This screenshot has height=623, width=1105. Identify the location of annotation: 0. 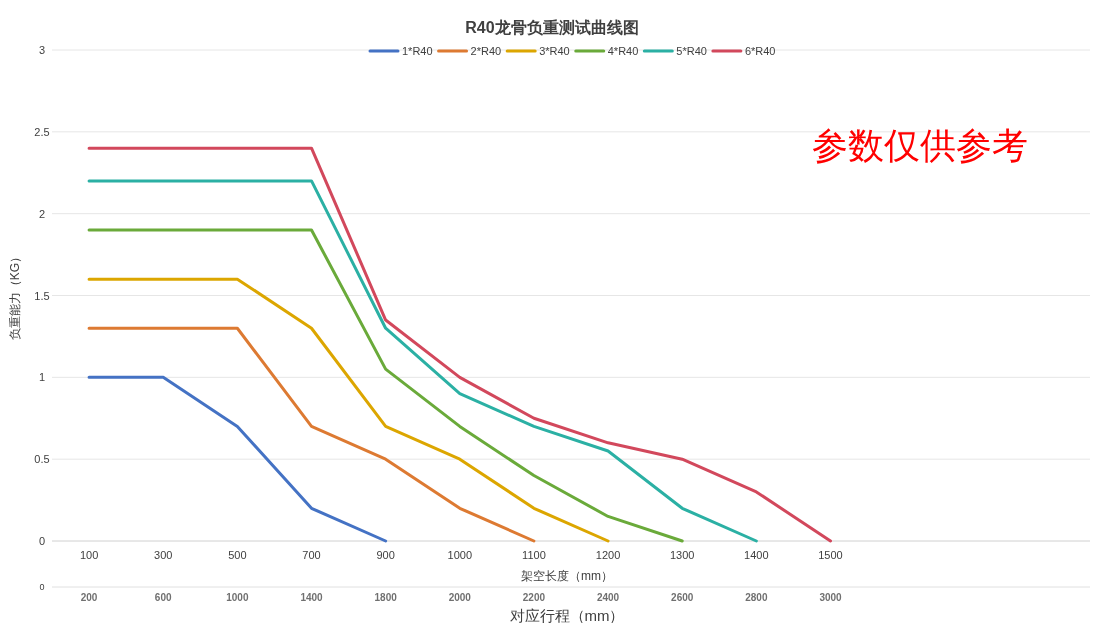
(42, 587).